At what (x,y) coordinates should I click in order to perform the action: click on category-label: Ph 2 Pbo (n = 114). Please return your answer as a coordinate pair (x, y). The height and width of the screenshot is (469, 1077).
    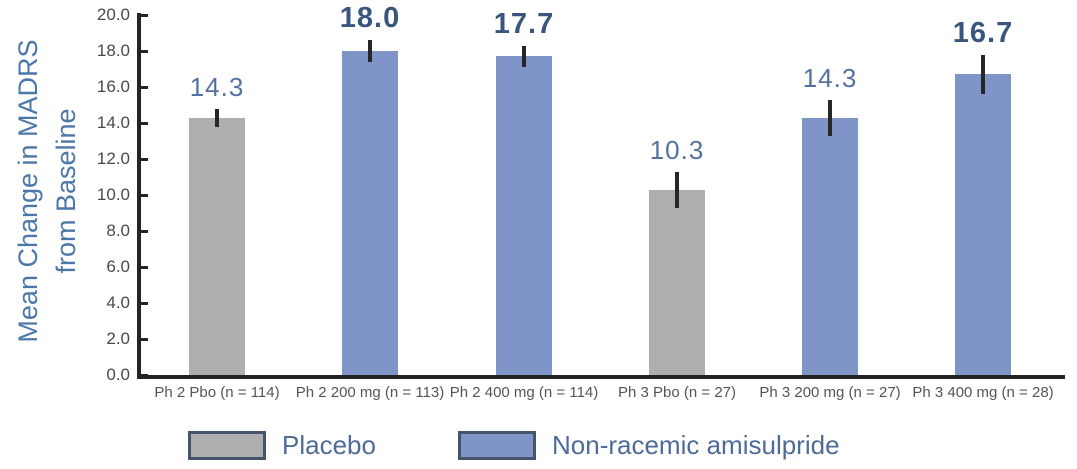
    Looking at the image, I should click on (217, 392).